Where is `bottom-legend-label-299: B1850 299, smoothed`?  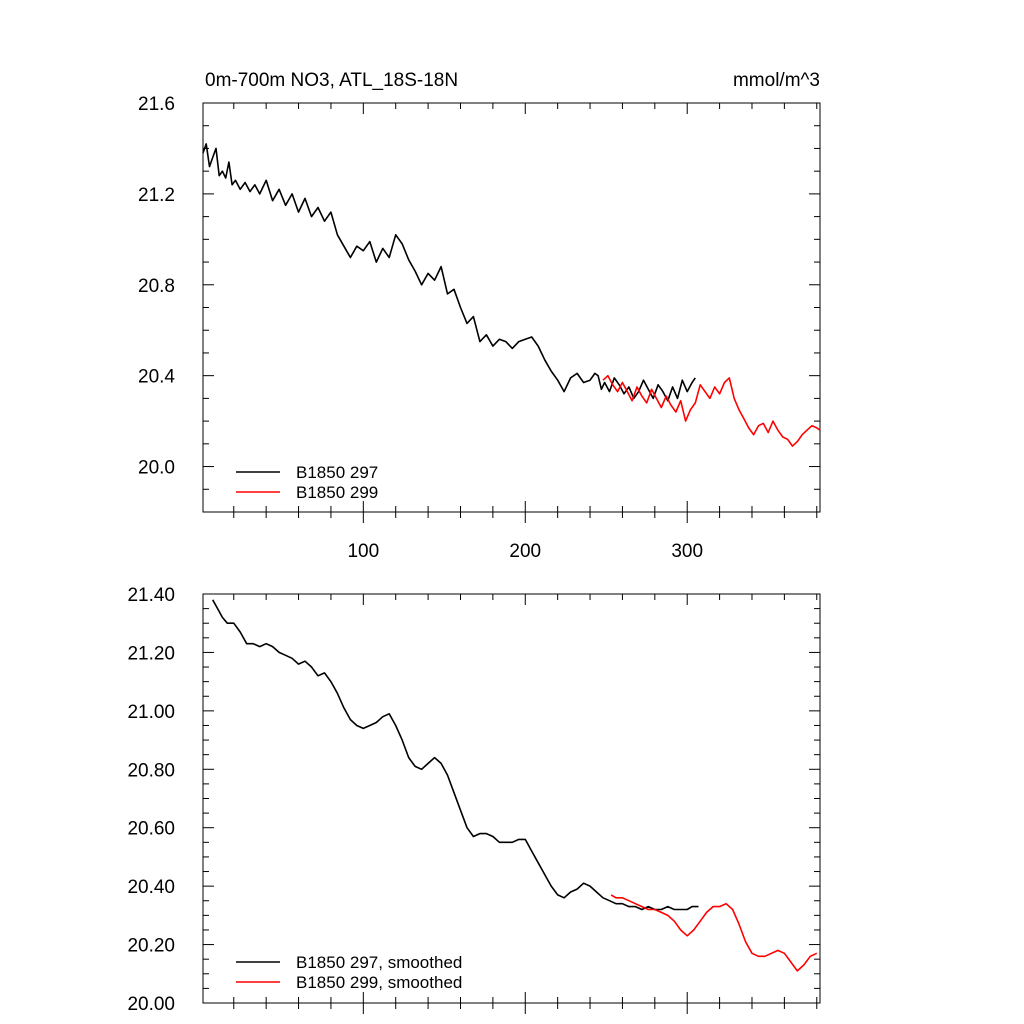 bottom-legend-label-299: B1850 299, smoothed is located at coordinates (379, 982).